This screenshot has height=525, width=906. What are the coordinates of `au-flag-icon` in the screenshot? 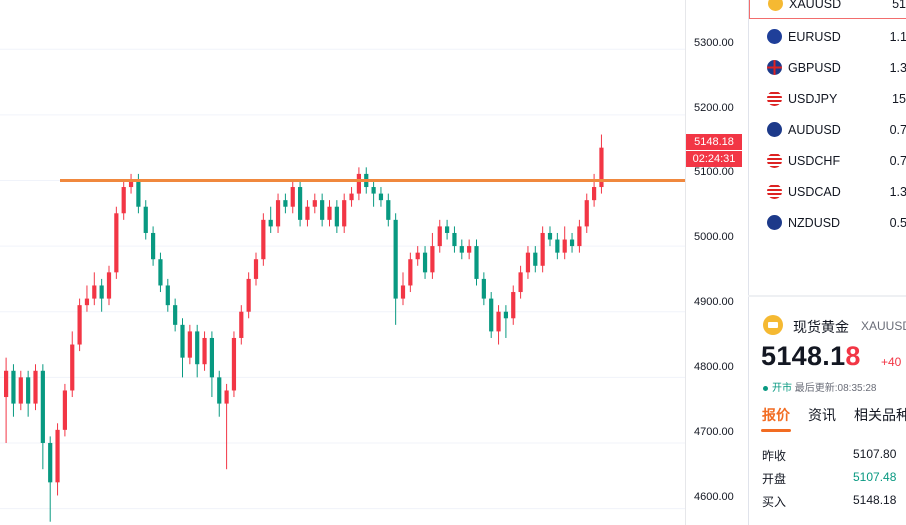 It's located at (774, 129).